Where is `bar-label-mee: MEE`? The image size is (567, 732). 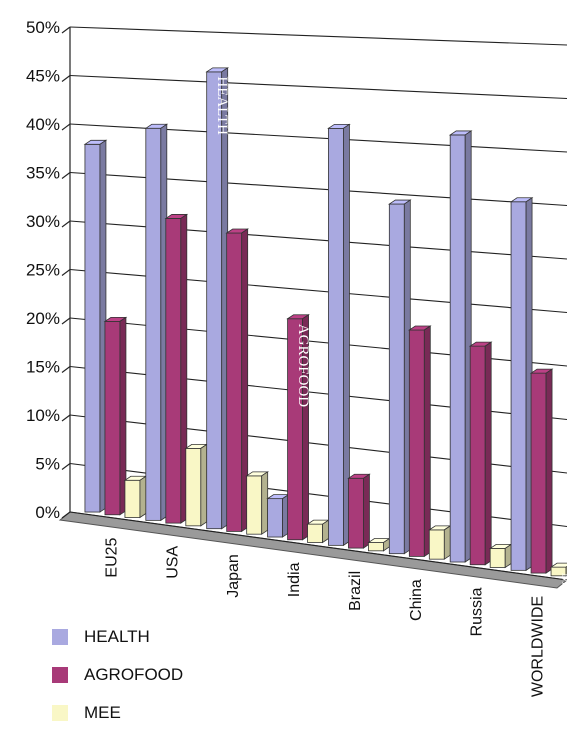
bar-label-mee: MEE is located at coordinates (563, 589).